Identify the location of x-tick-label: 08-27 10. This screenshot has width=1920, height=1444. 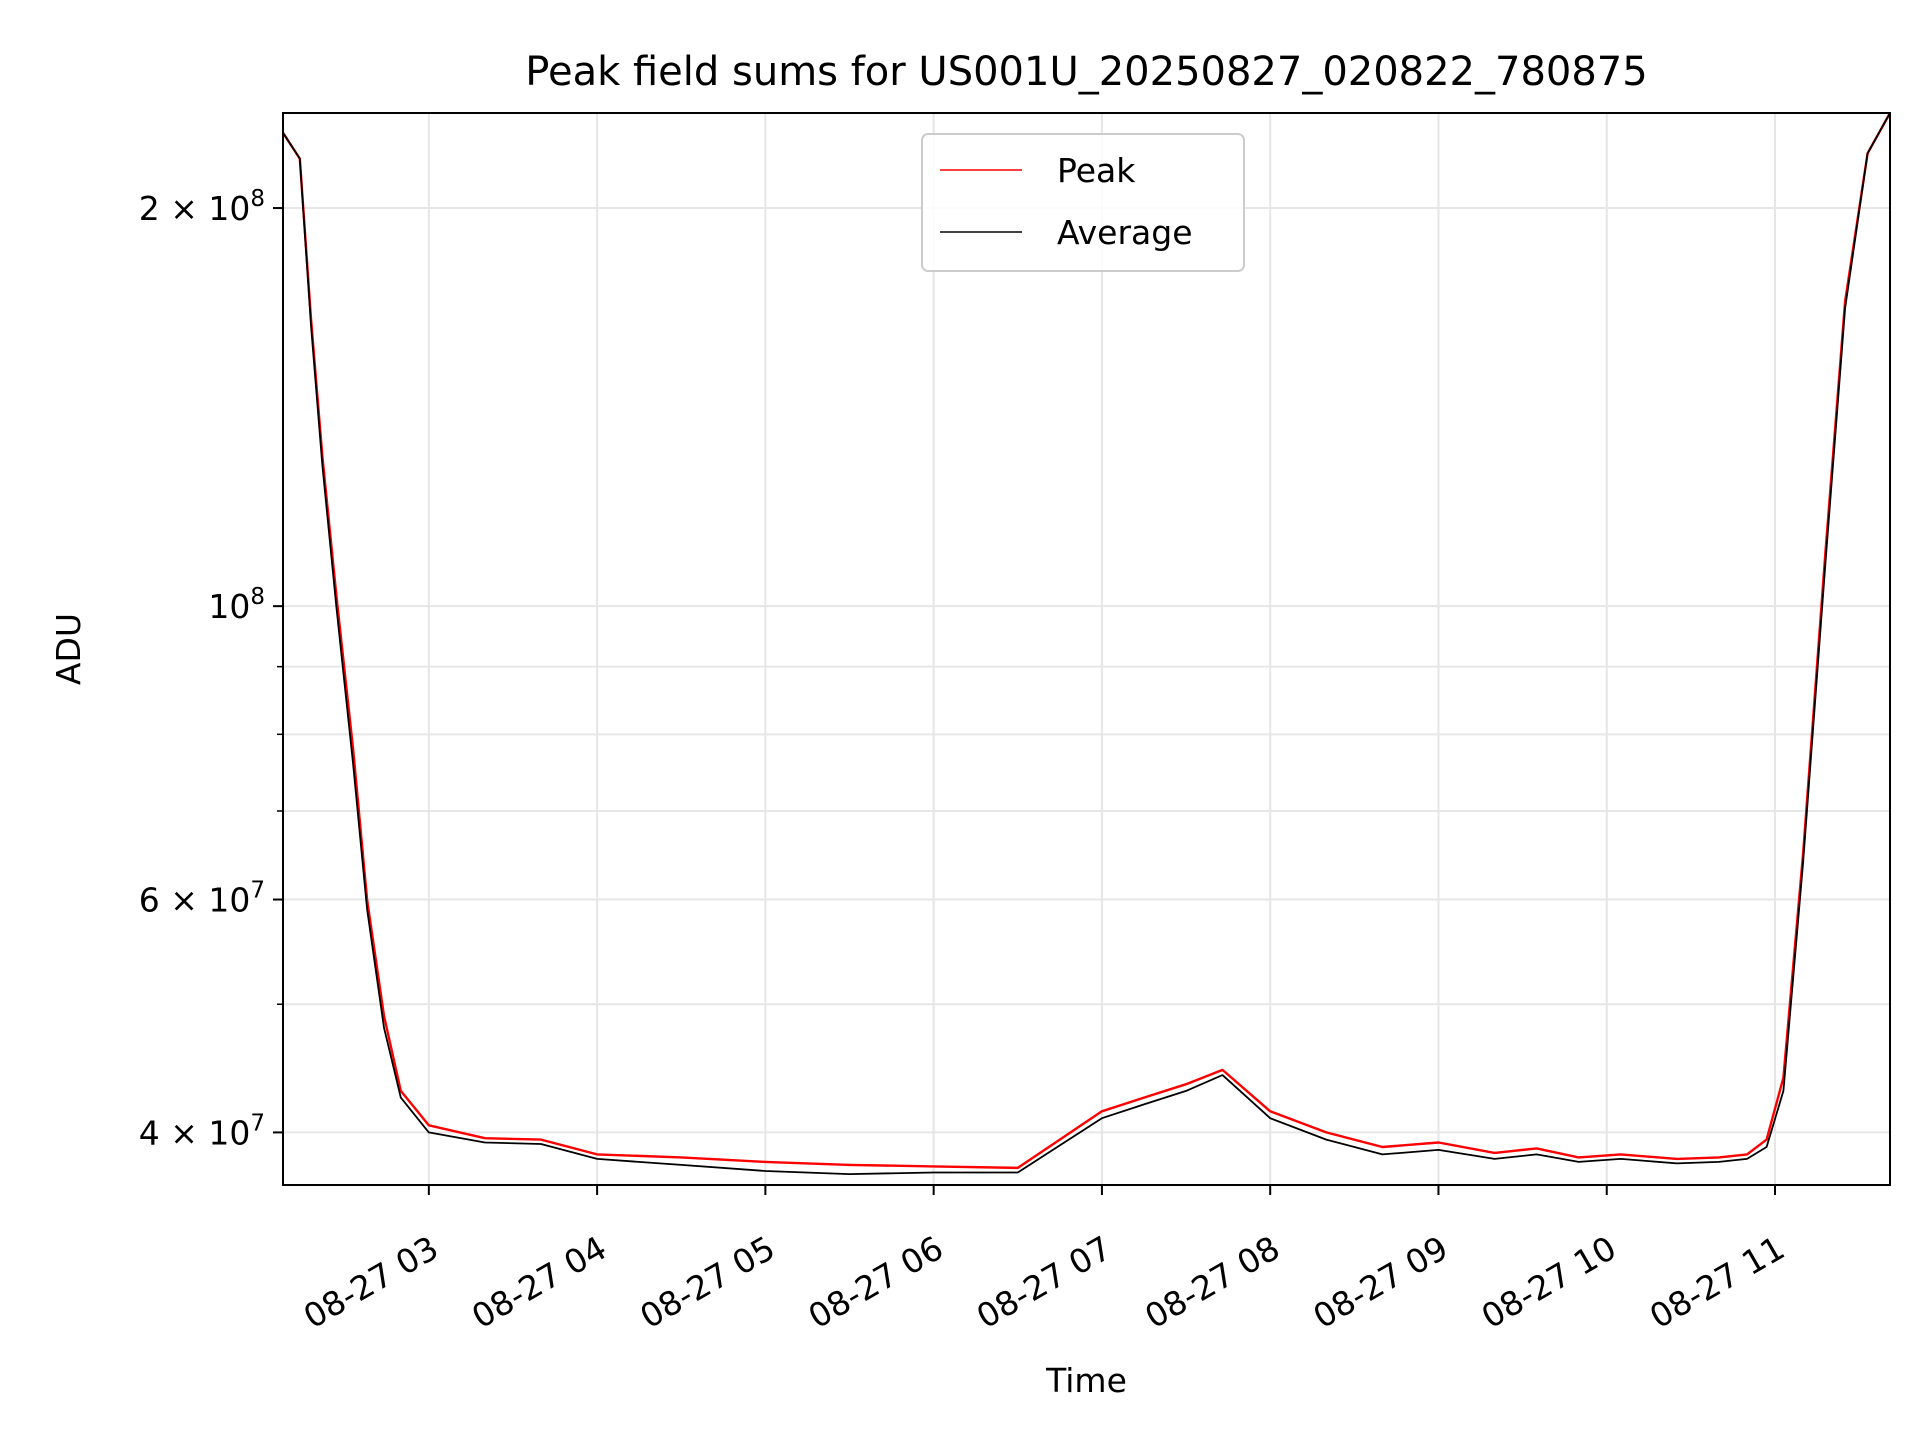
(1549, 1282).